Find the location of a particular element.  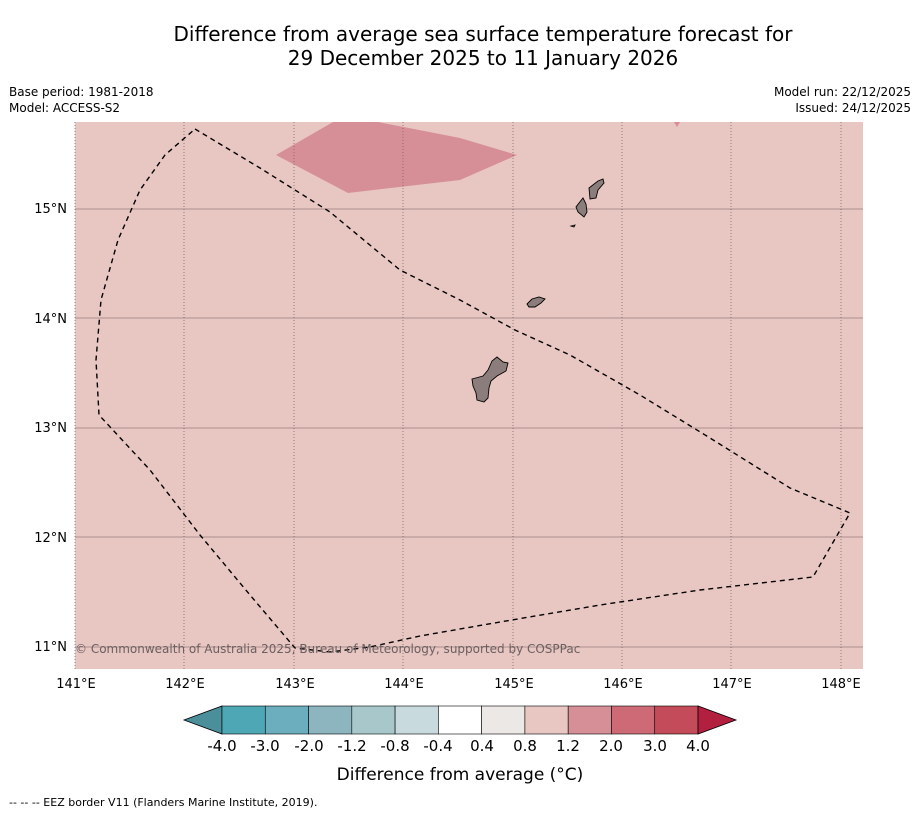

colorbar-label: -0.4 is located at coordinates (437, 746).